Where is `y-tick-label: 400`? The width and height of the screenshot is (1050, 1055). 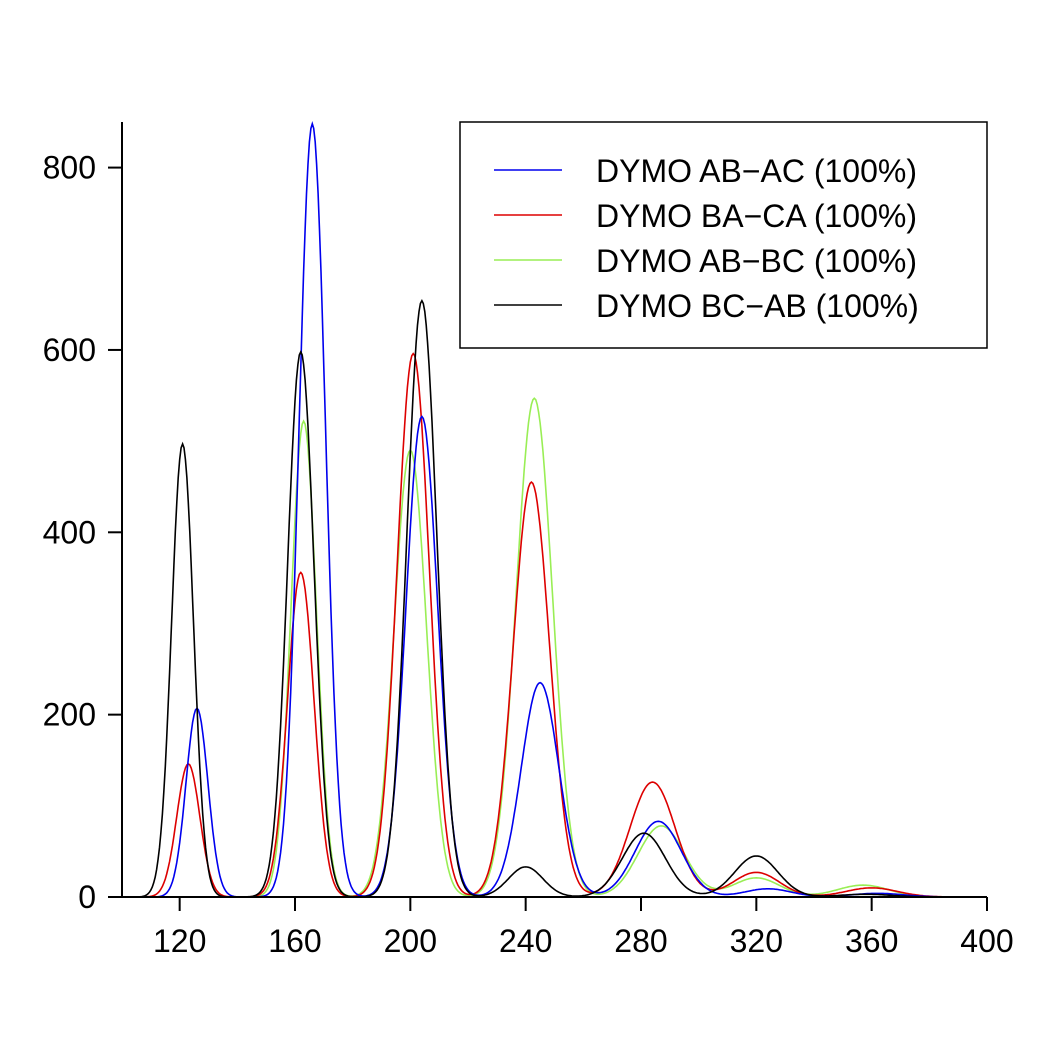
y-tick-label: 400 is located at coordinates (69, 532).